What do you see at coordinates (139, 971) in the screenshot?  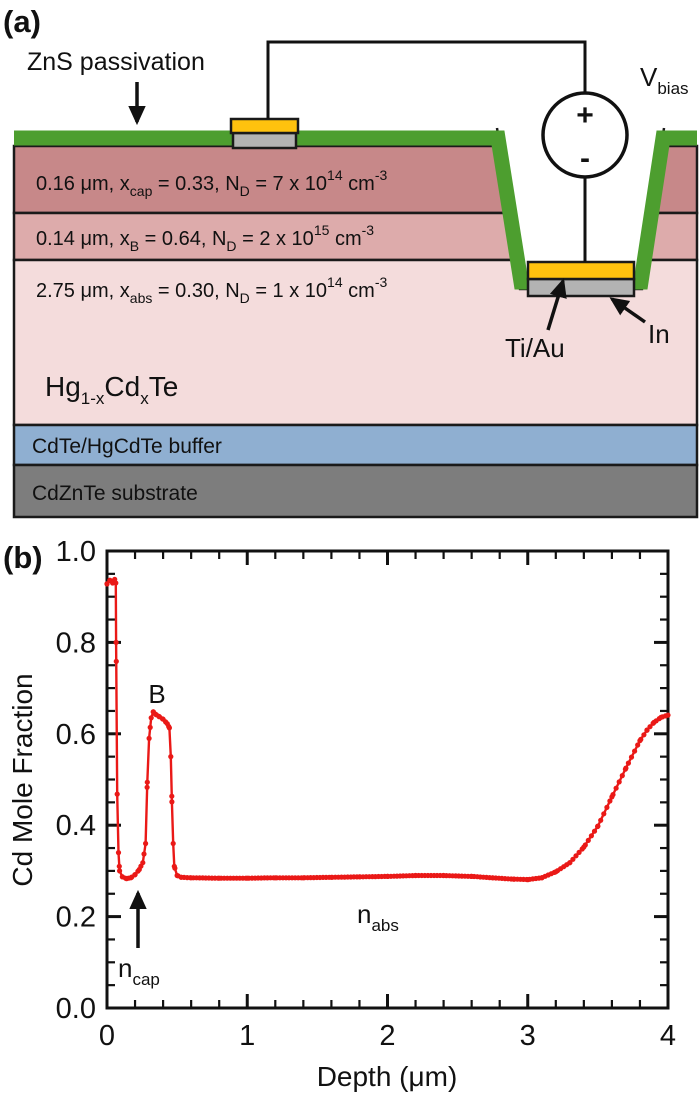 I see `ncap-annotation: ncap` at bounding box center [139, 971].